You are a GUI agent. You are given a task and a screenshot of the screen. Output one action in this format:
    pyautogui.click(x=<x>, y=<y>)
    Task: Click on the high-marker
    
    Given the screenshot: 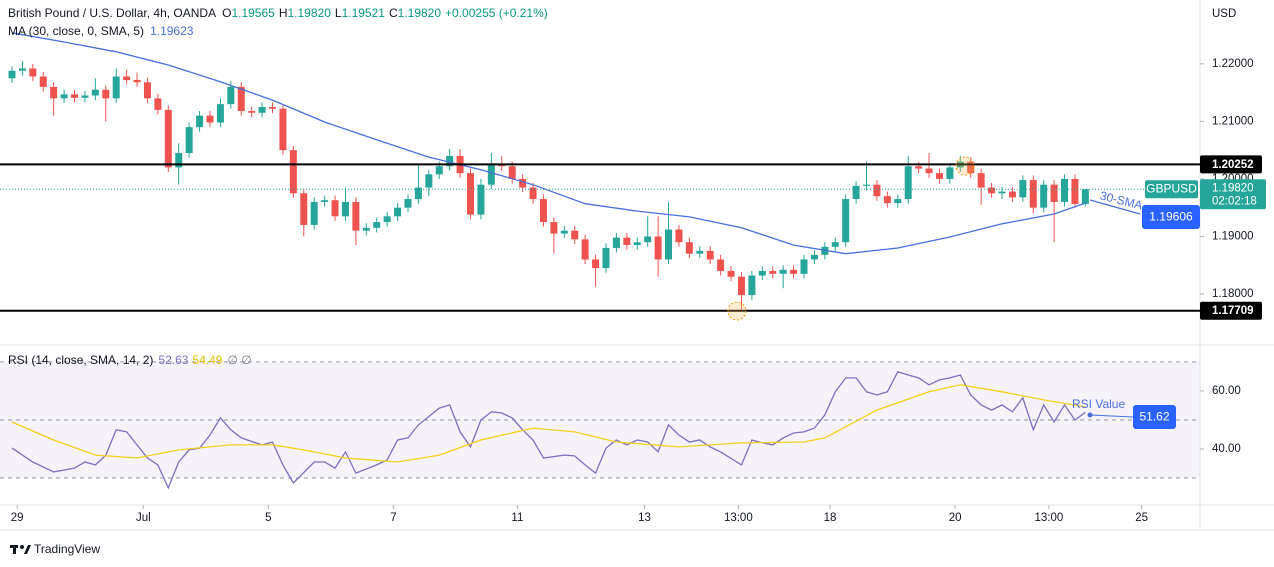 What is the action you would take?
    pyautogui.click(x=965, y=166)
    